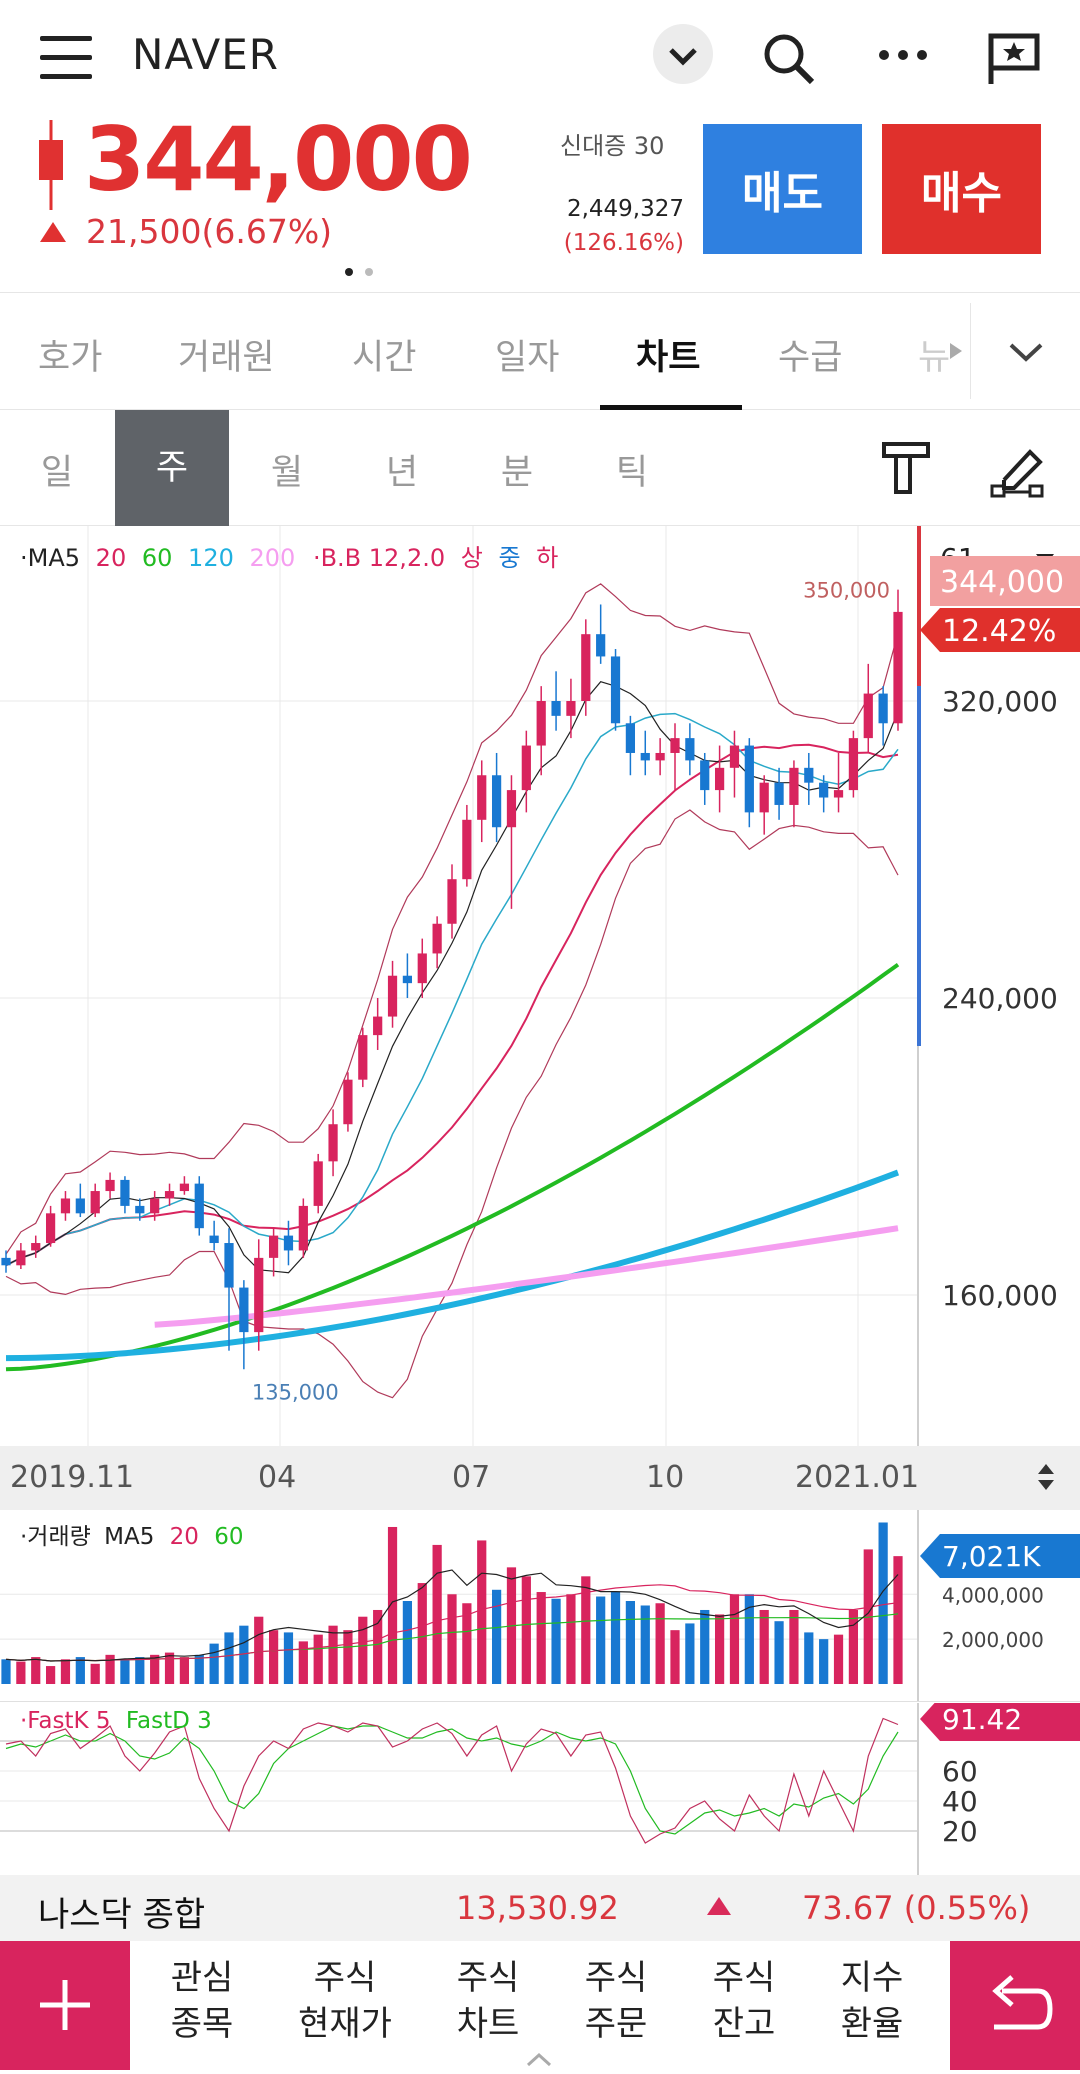 The width and height of the screenshot is (1080, 2074). I want to click on chevron-down-icon, so click(683, 54).